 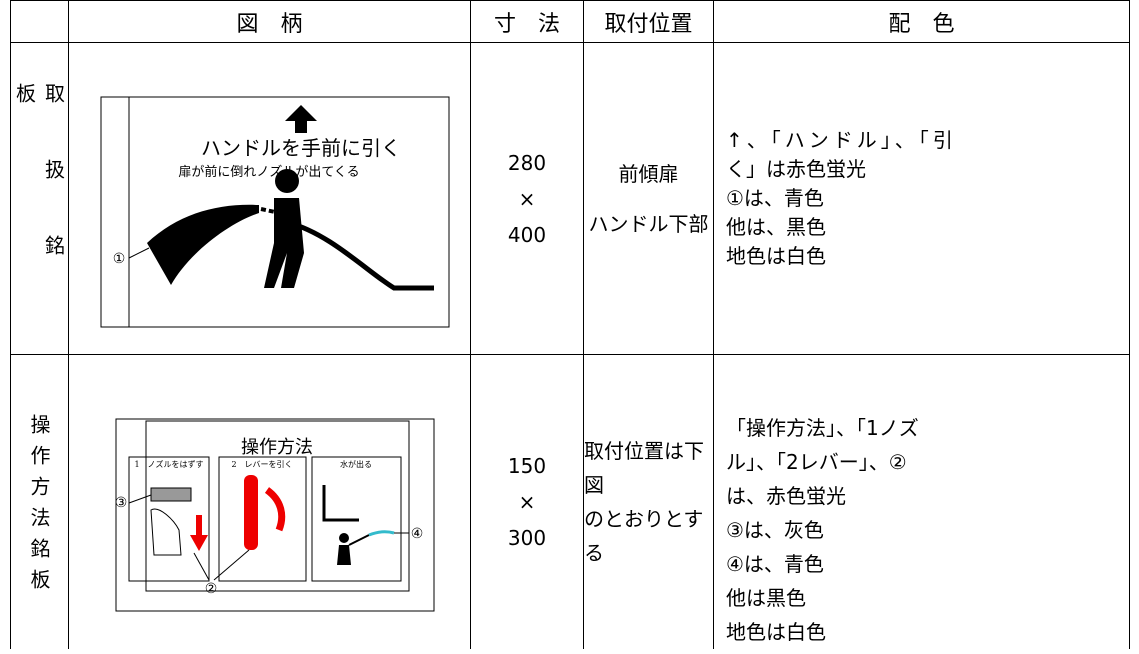 What do you see at coordinates (275, 515) in the screenshot?
I see `figure: 操作方法 1 ノズルをはずす 2 レバーを引く 水が出る ② ③ ④` at bounding box center [275, 515].